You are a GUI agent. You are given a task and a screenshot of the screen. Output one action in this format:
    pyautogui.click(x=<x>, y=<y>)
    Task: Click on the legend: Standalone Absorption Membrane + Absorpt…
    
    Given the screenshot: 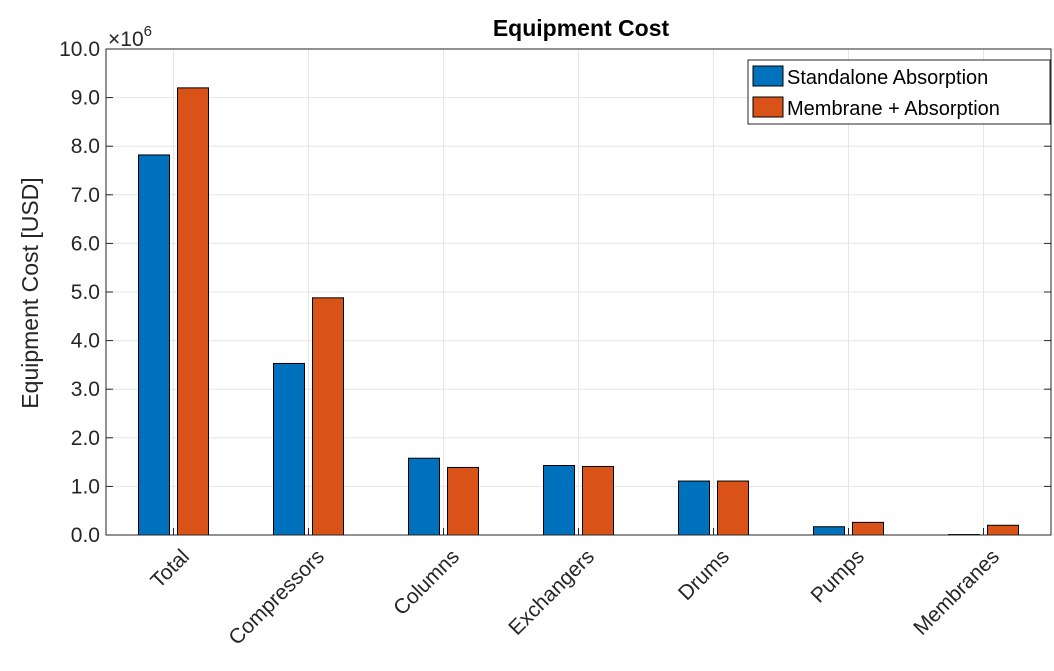 What is the action you would take?
    pyautogui.click(x=899, y=92)
    